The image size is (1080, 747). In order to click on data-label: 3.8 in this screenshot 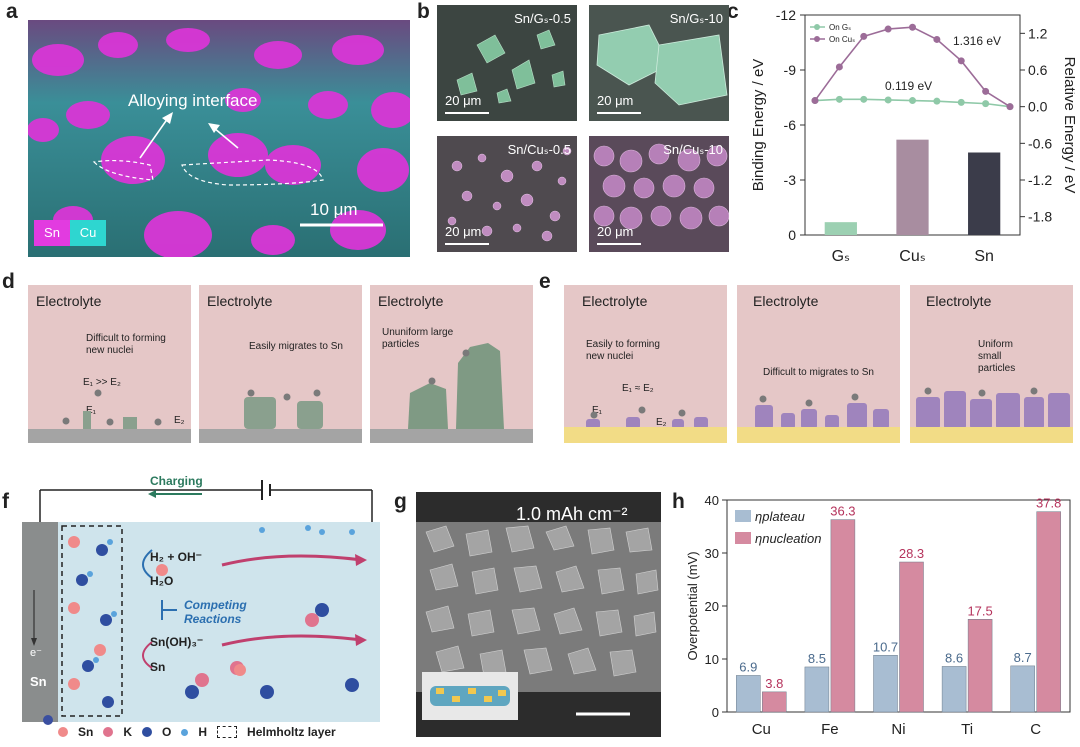, I will do `click(774, 683)`.